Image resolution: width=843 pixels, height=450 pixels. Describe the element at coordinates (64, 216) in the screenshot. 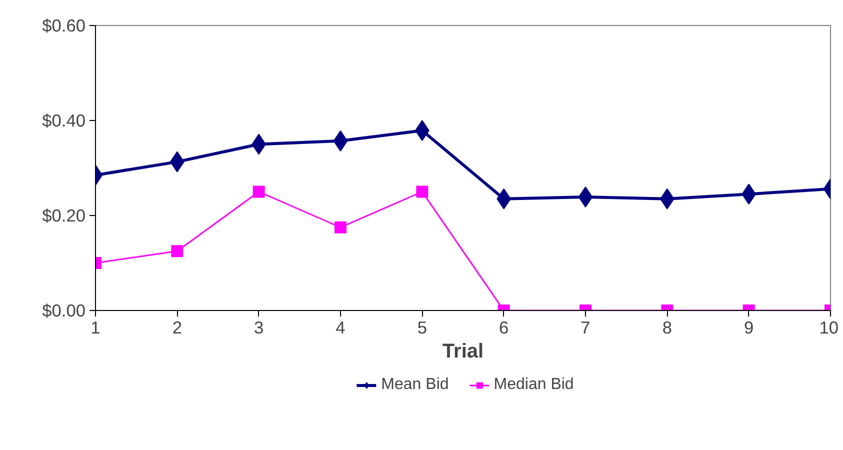

I see `y-tick-label: $0.20` at that location.